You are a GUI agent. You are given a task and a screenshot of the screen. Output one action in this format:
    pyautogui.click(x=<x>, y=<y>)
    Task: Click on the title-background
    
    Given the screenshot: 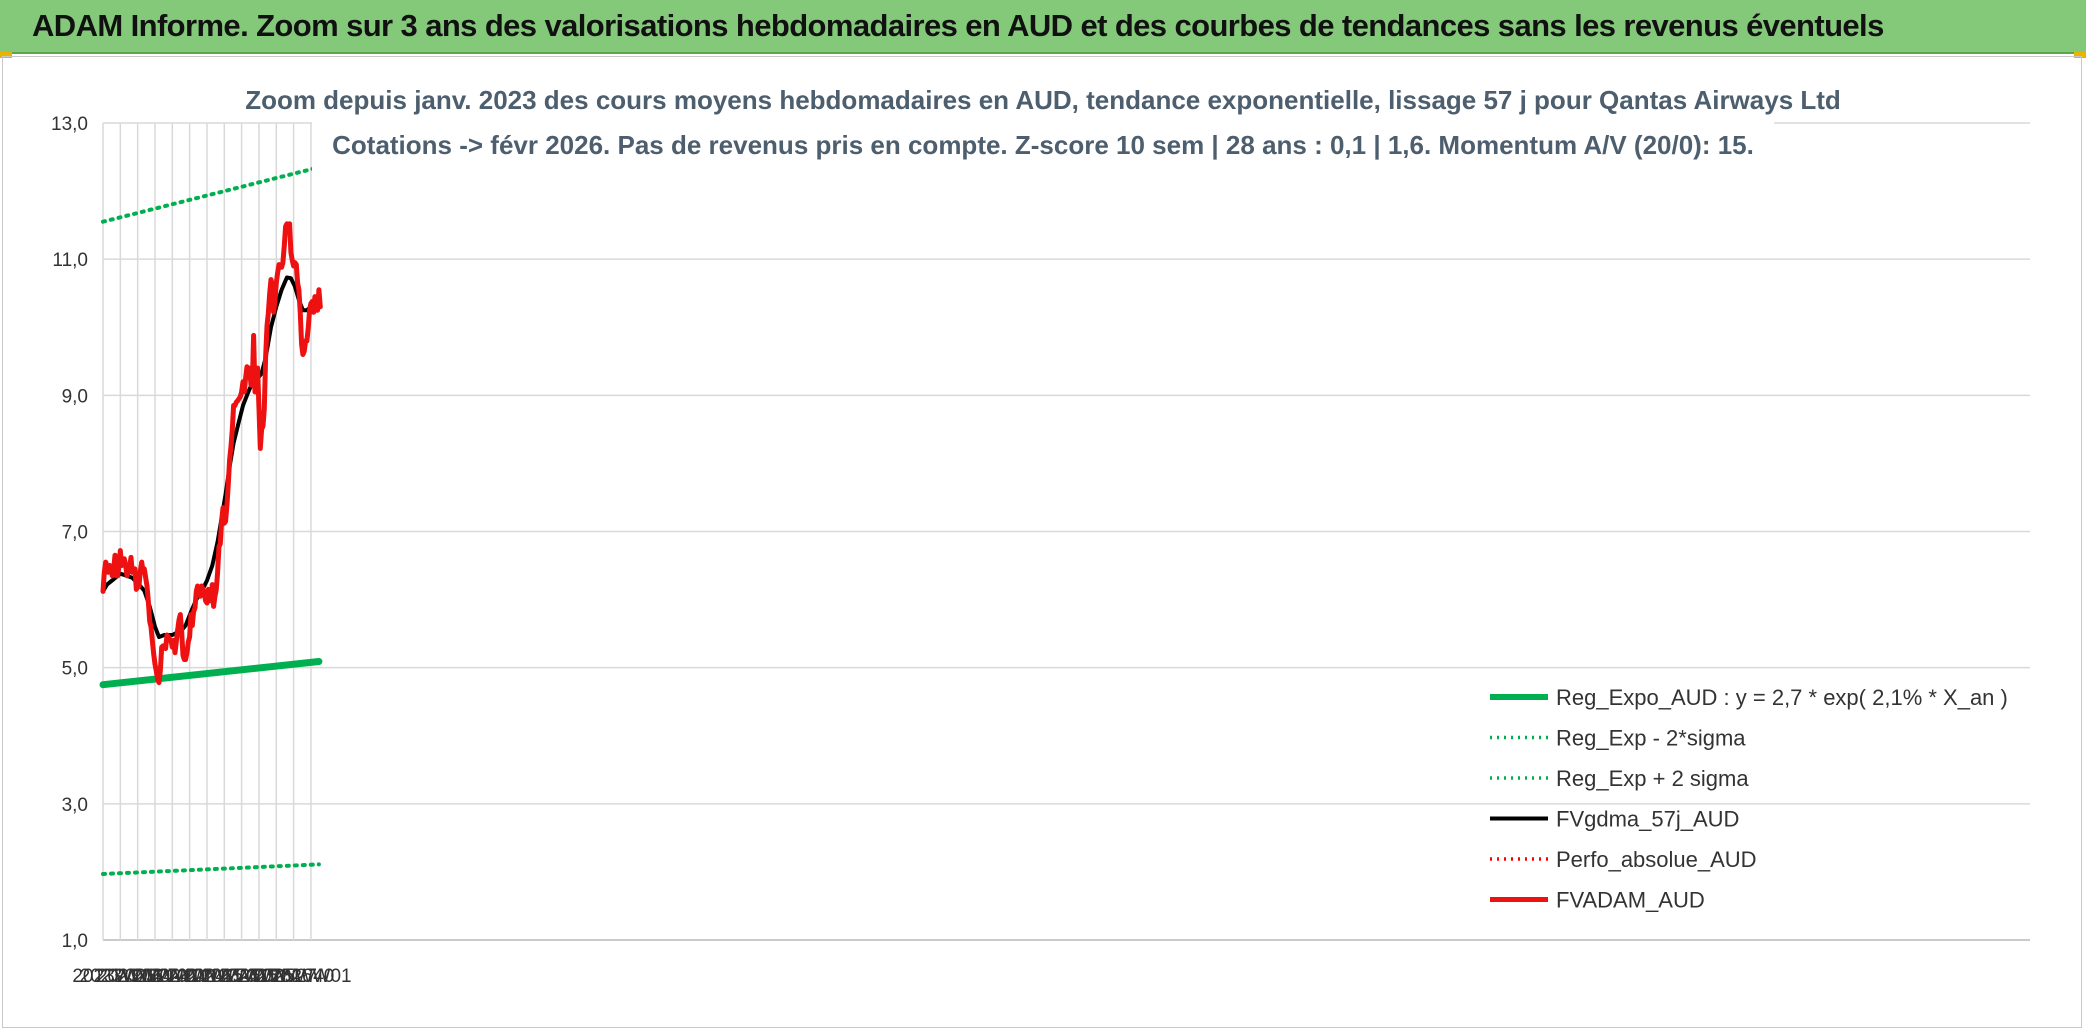 What is the action you would take?
    pyautogui.click(x=1043, y=126)
    